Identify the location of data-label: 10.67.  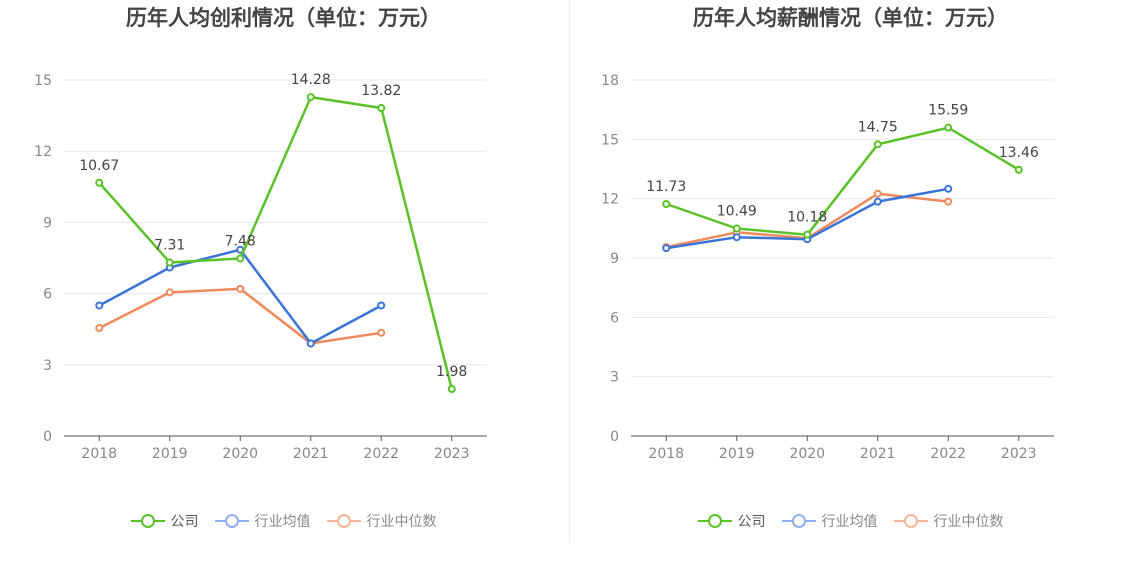
(99, 166).